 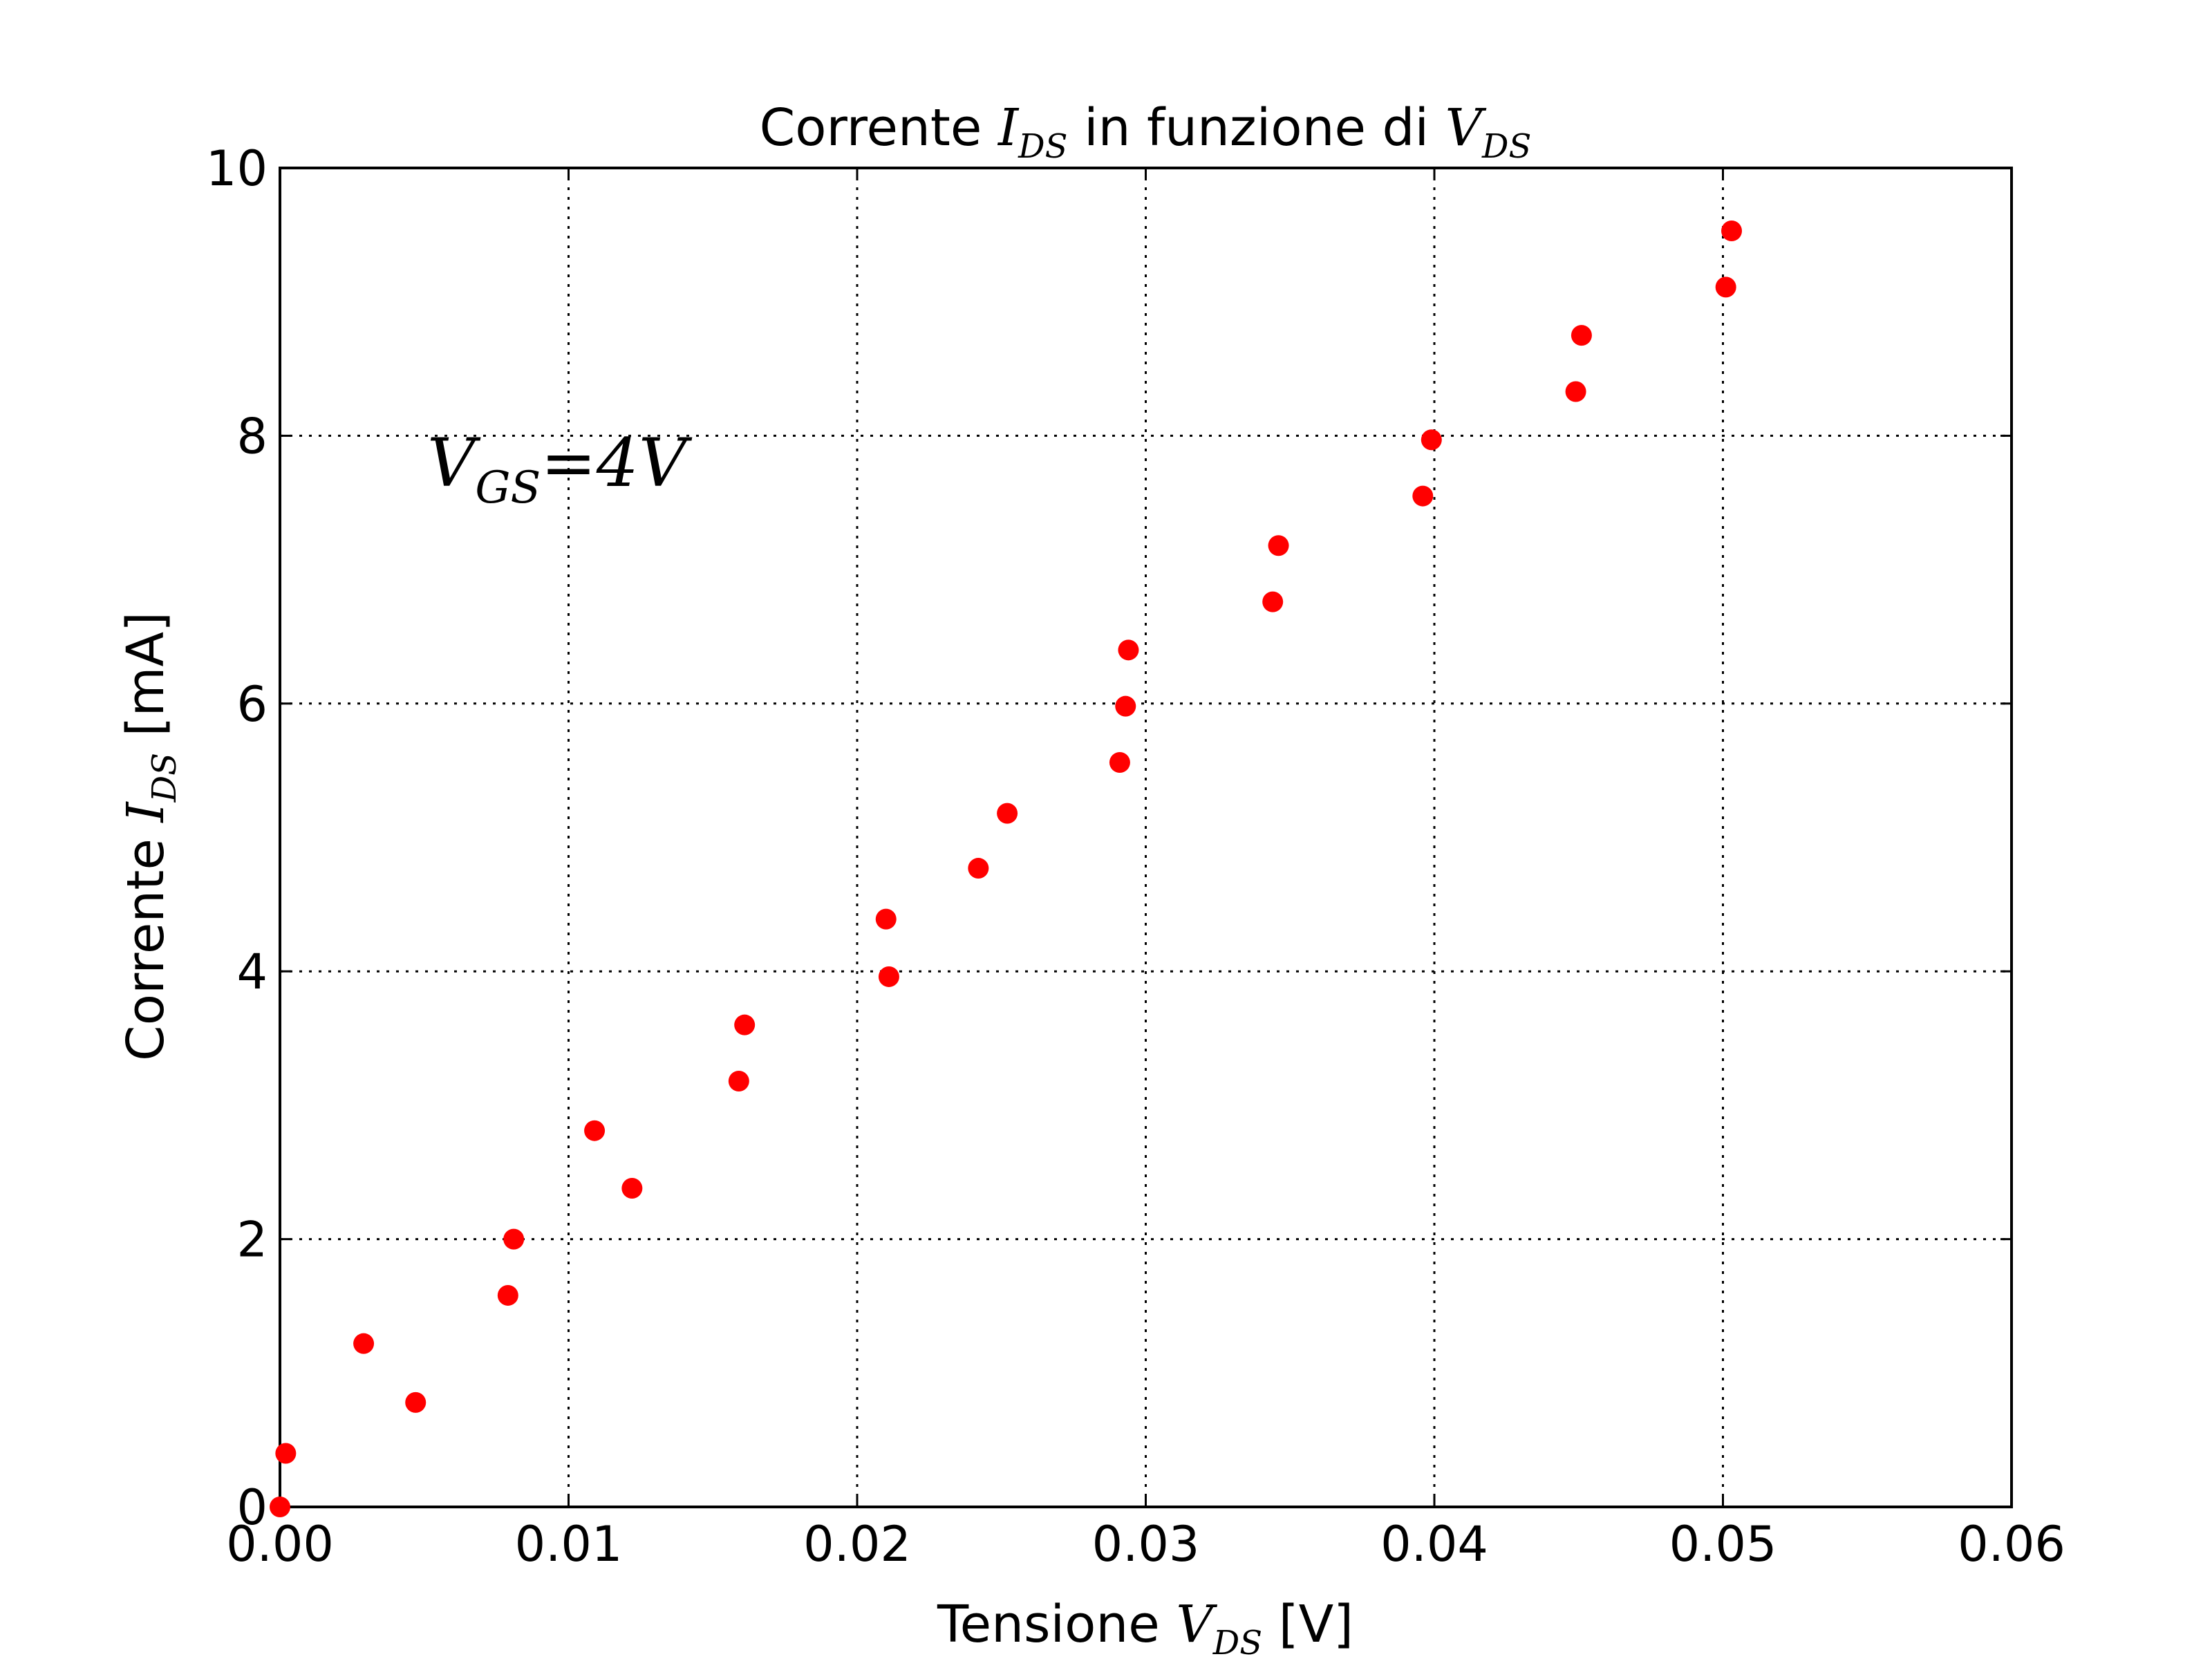 What do you see at coordinates (252, 436) in the screenshot?
I see `y-tick-label: 8` at bounding box center [252, 436].